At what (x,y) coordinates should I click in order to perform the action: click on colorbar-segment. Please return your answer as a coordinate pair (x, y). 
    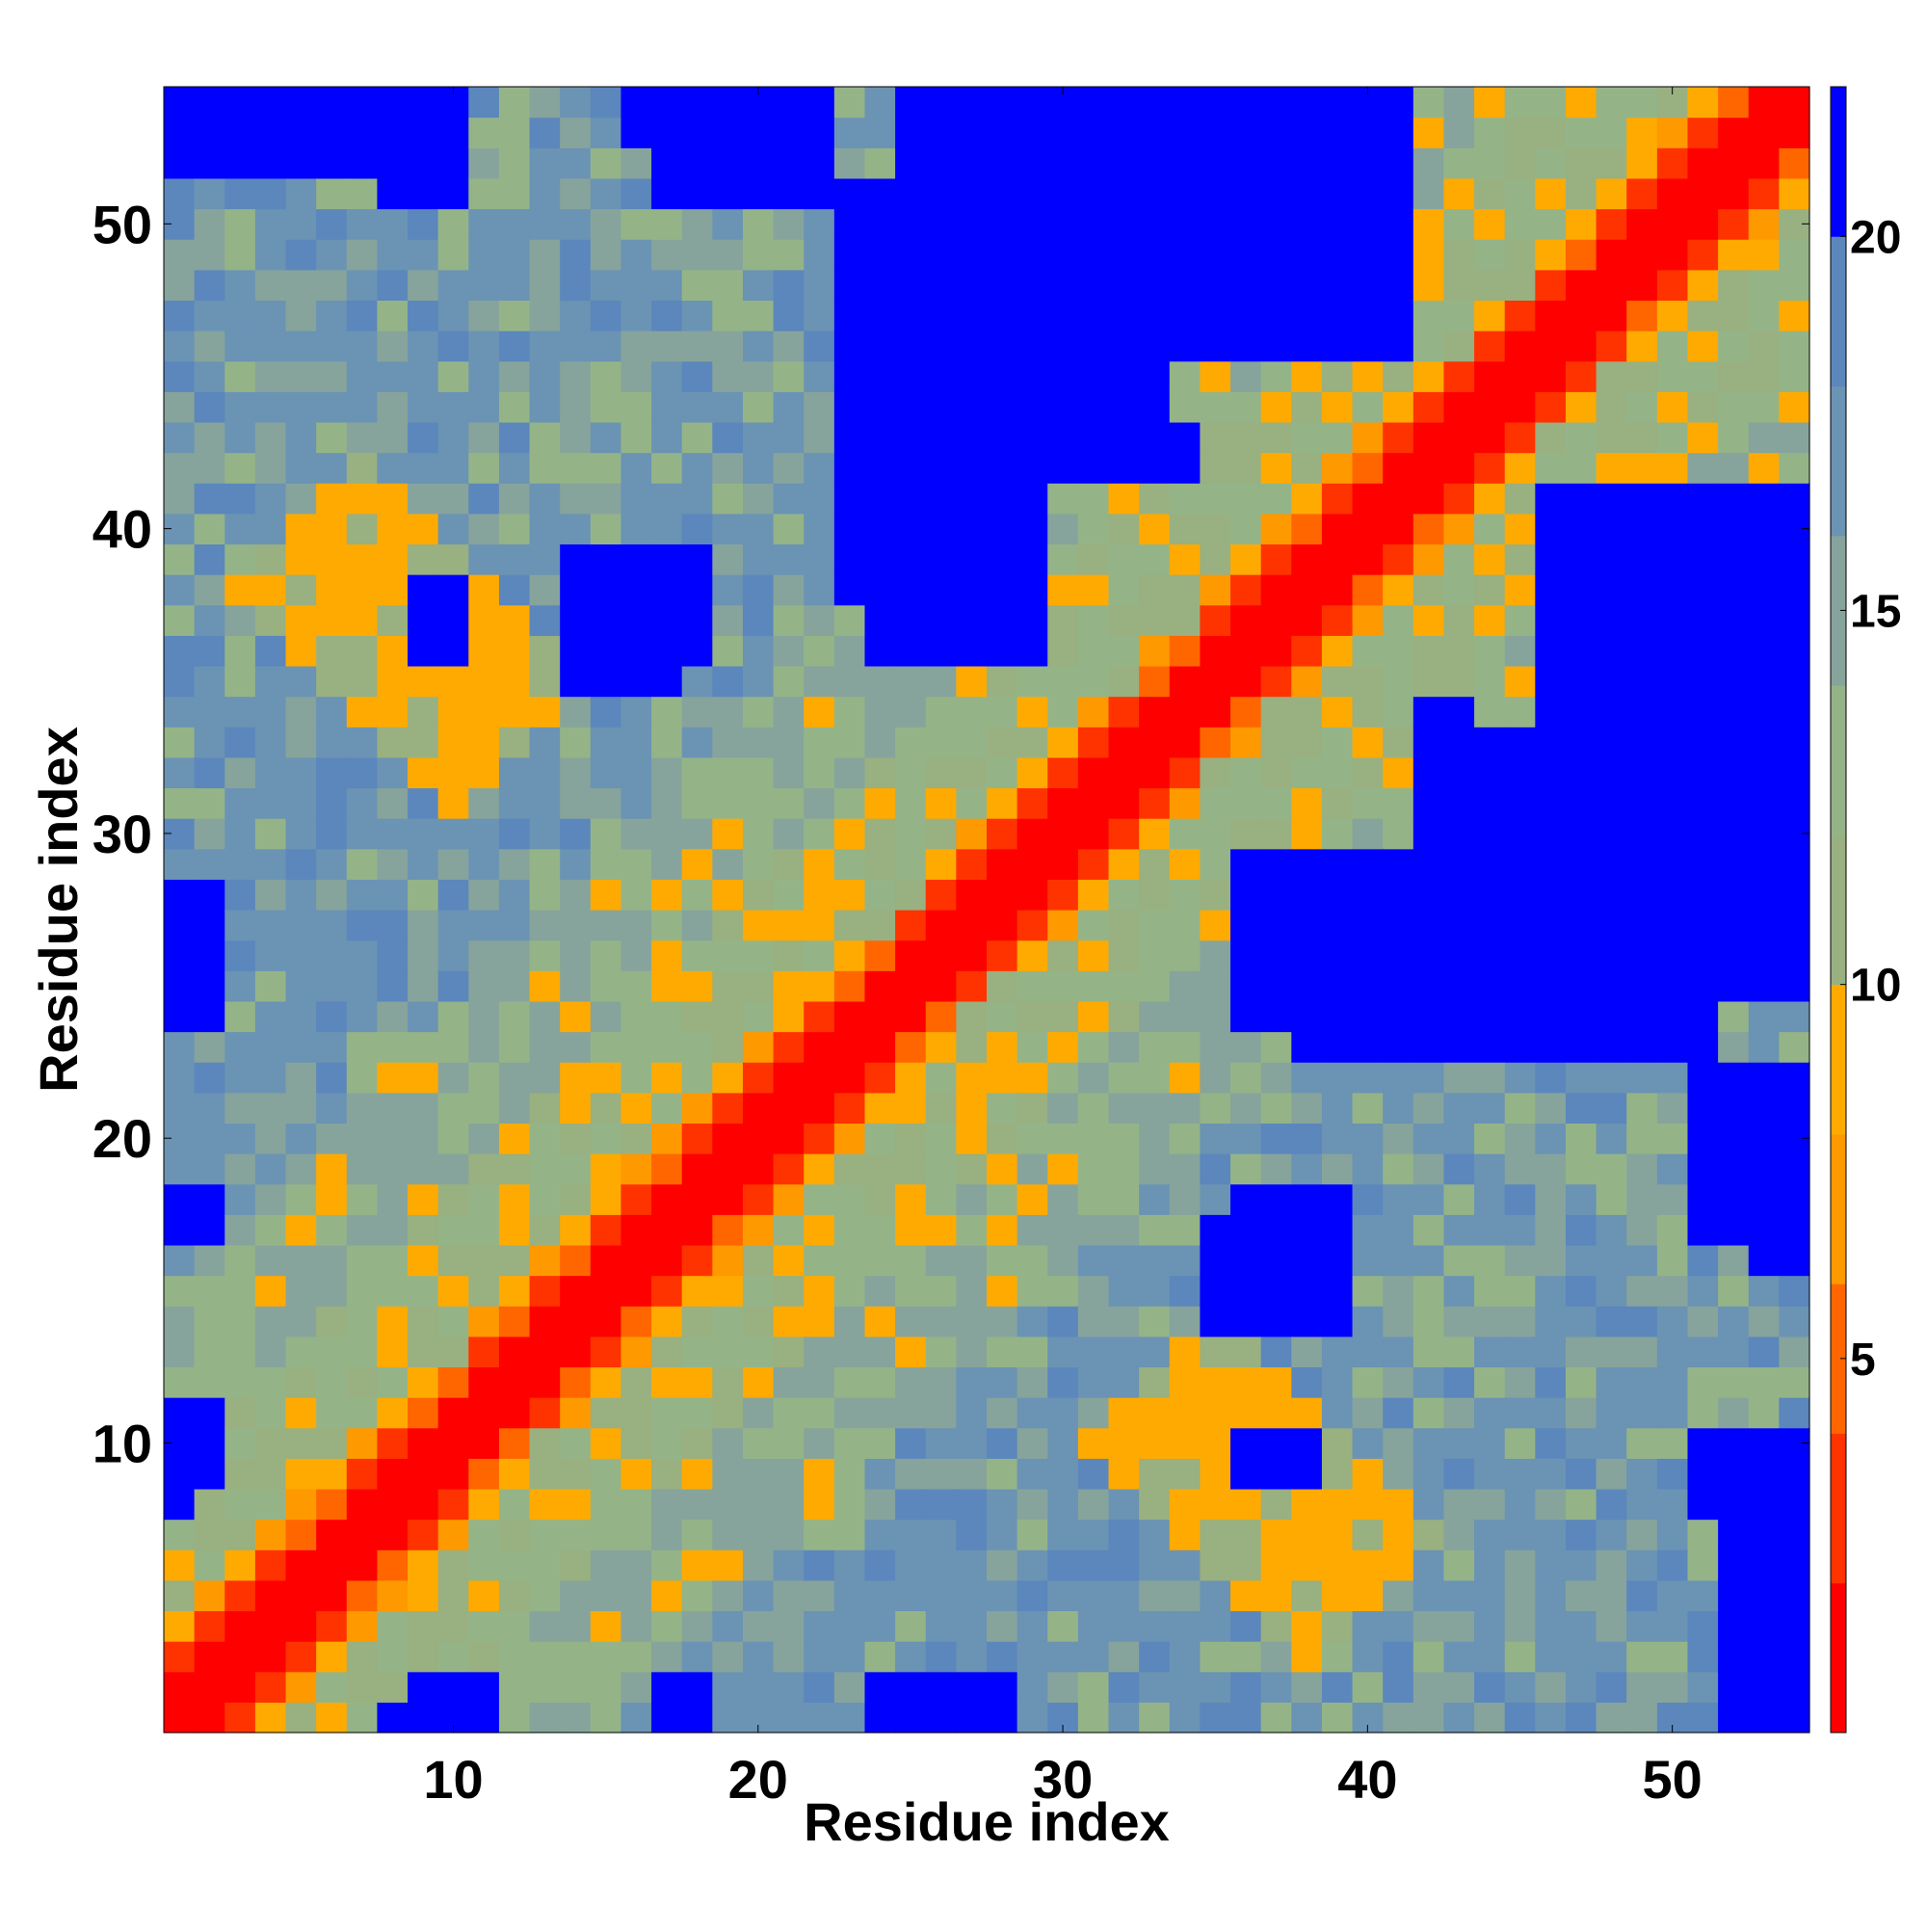
    Looking at the image, I should click on (1838, 760).